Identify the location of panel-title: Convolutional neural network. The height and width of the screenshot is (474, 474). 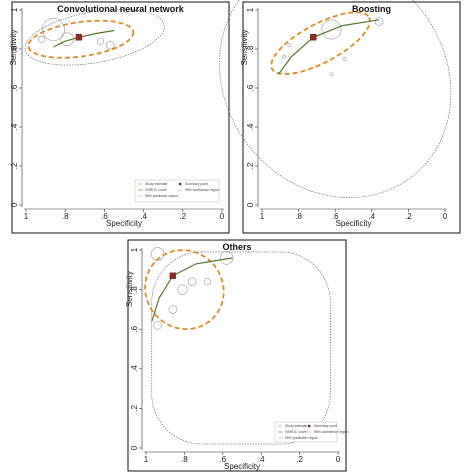
(121, 9).